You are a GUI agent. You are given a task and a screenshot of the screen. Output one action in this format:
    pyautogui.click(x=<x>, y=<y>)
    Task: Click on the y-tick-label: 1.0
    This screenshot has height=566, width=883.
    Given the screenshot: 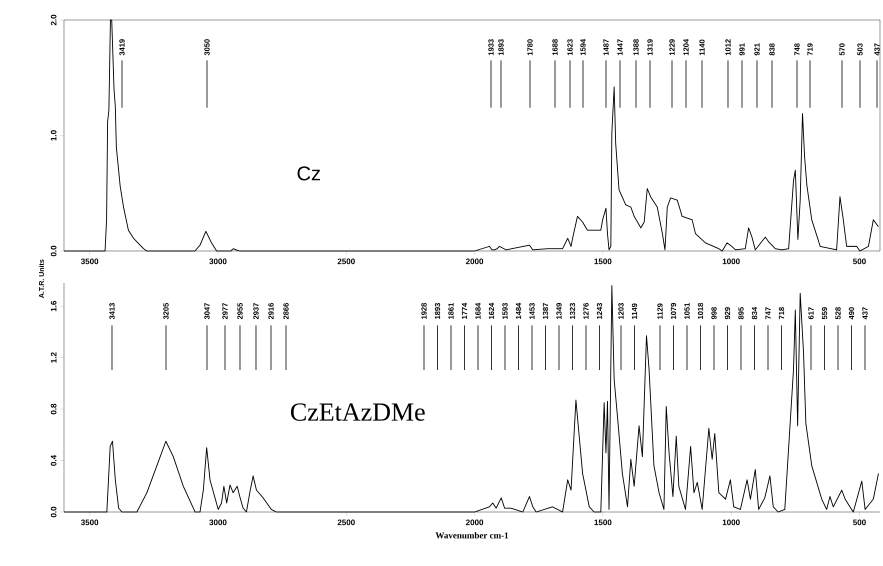 What is the action you would take?
    pyautogui.click(x=53, y=135)
    